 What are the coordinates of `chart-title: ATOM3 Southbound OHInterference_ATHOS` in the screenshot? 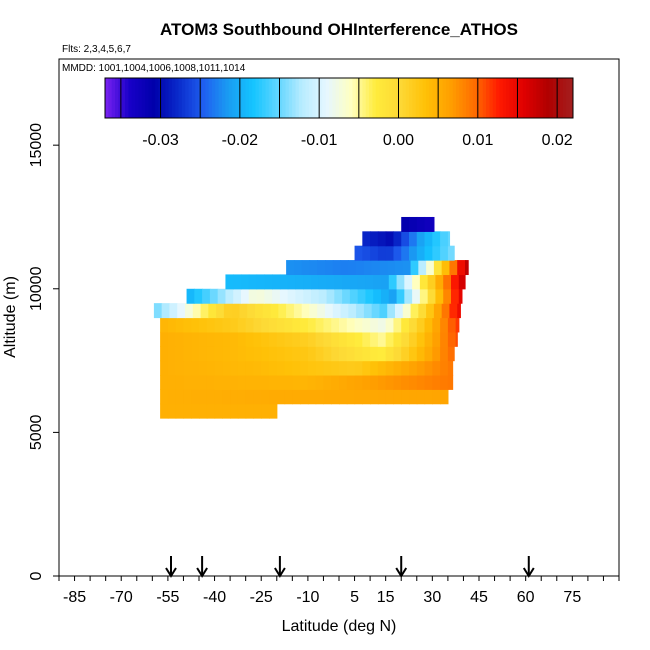 It's located at (339, 29).